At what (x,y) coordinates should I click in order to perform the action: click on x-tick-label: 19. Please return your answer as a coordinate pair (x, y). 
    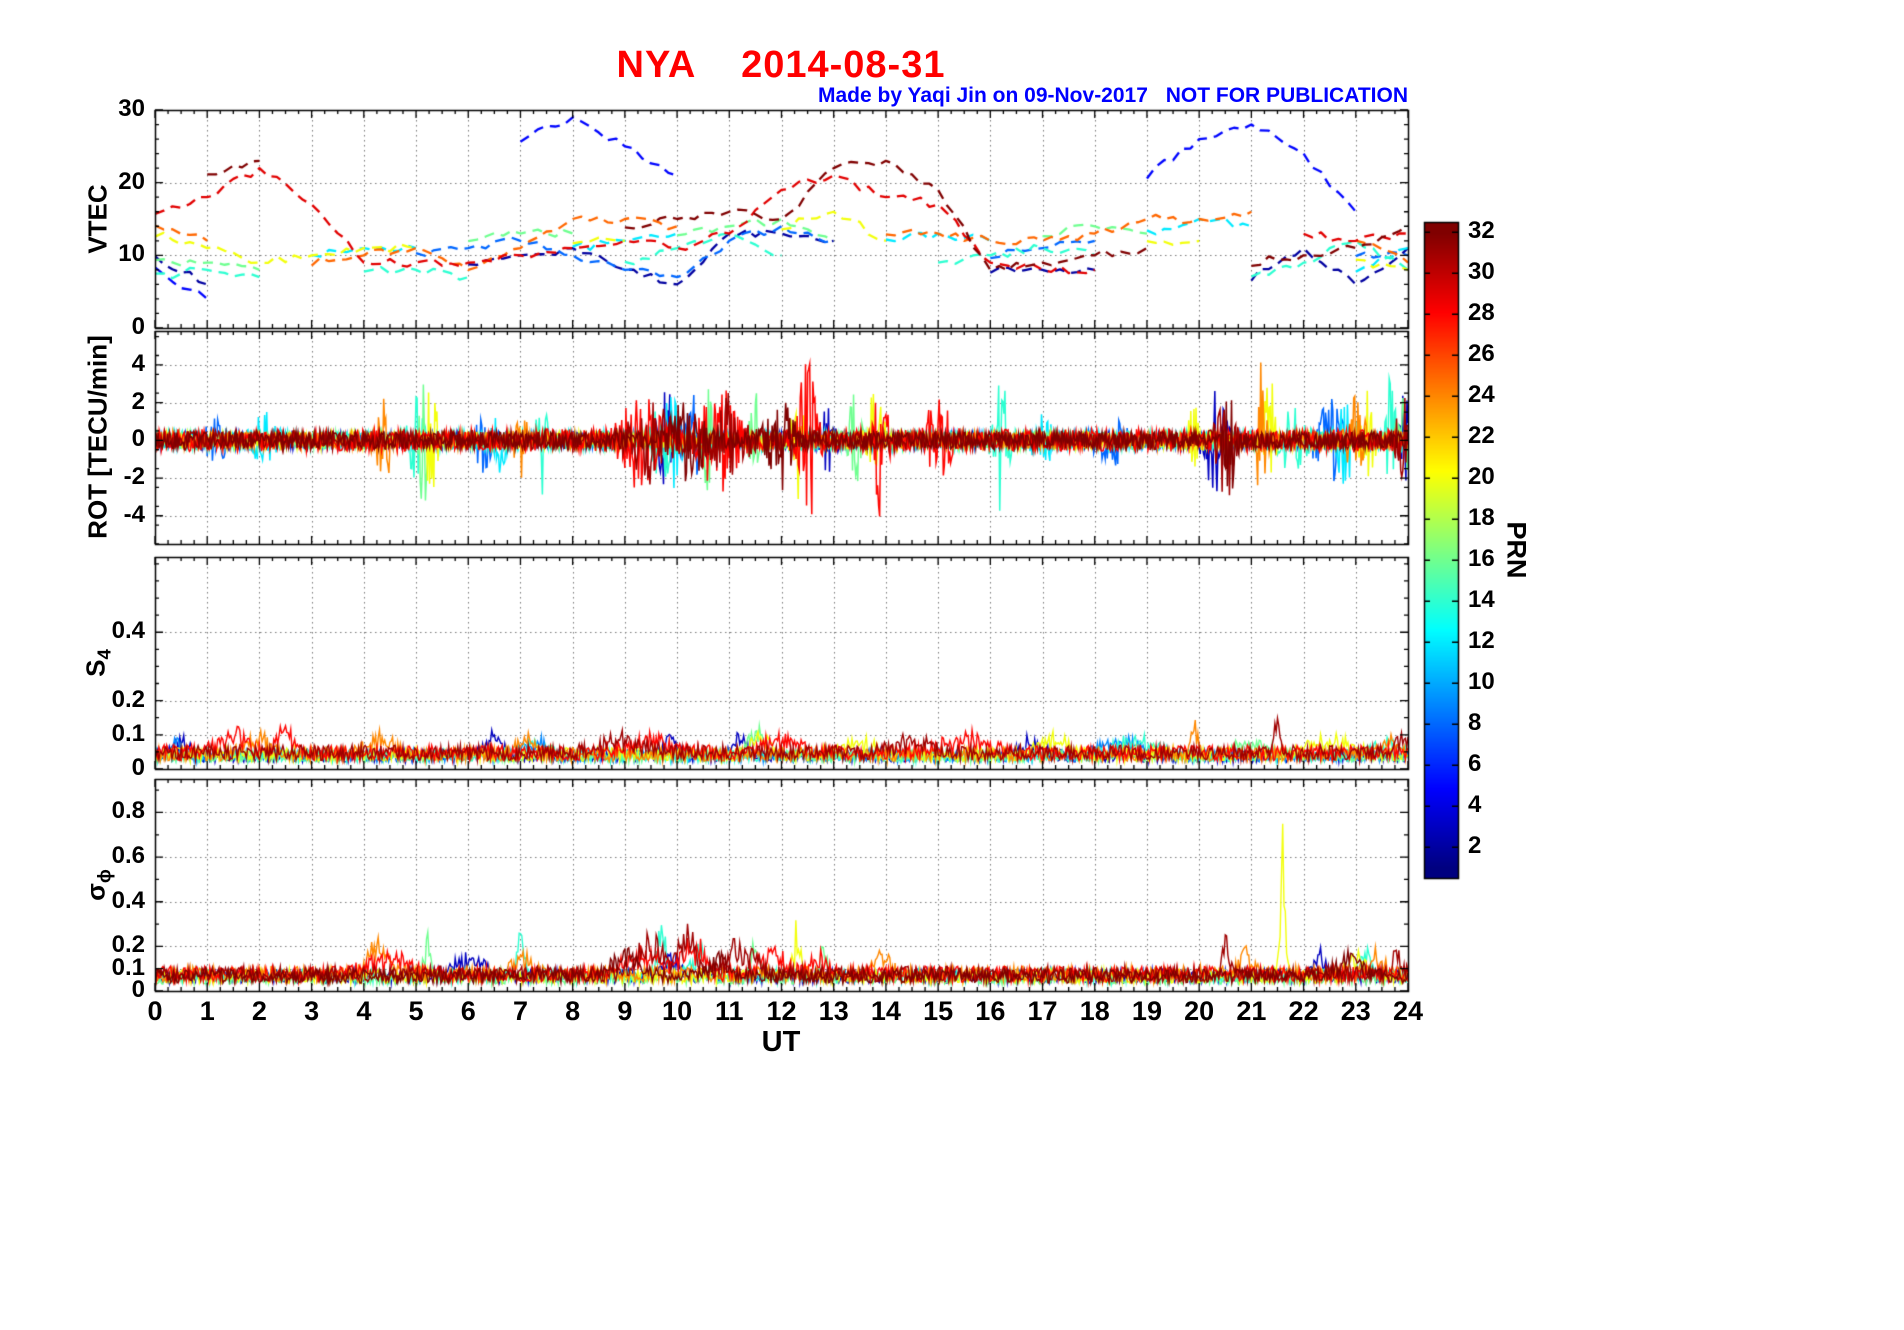
    Looking at the image, I should click on (1146, 1011).